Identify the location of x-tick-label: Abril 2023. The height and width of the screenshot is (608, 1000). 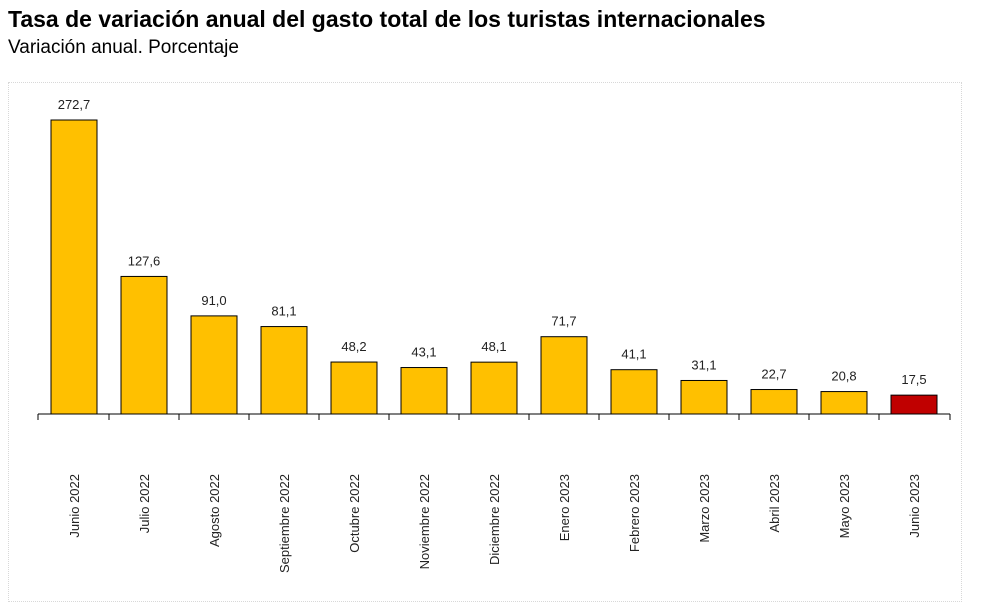
(774, 503).